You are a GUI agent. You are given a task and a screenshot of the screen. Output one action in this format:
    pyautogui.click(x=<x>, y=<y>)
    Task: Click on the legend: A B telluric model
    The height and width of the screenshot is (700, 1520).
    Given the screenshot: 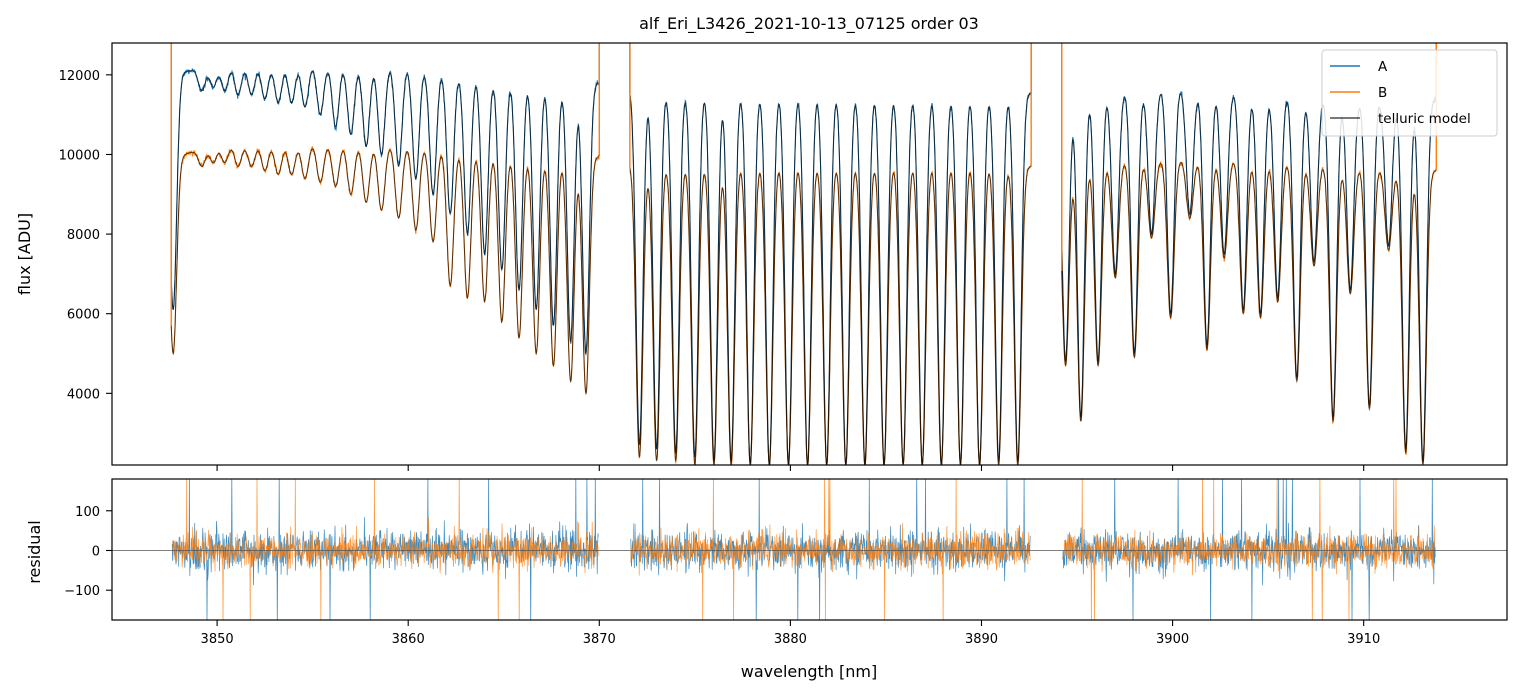 What is the action you would take?
    pyautogui.click(x=1409, y=93)
    